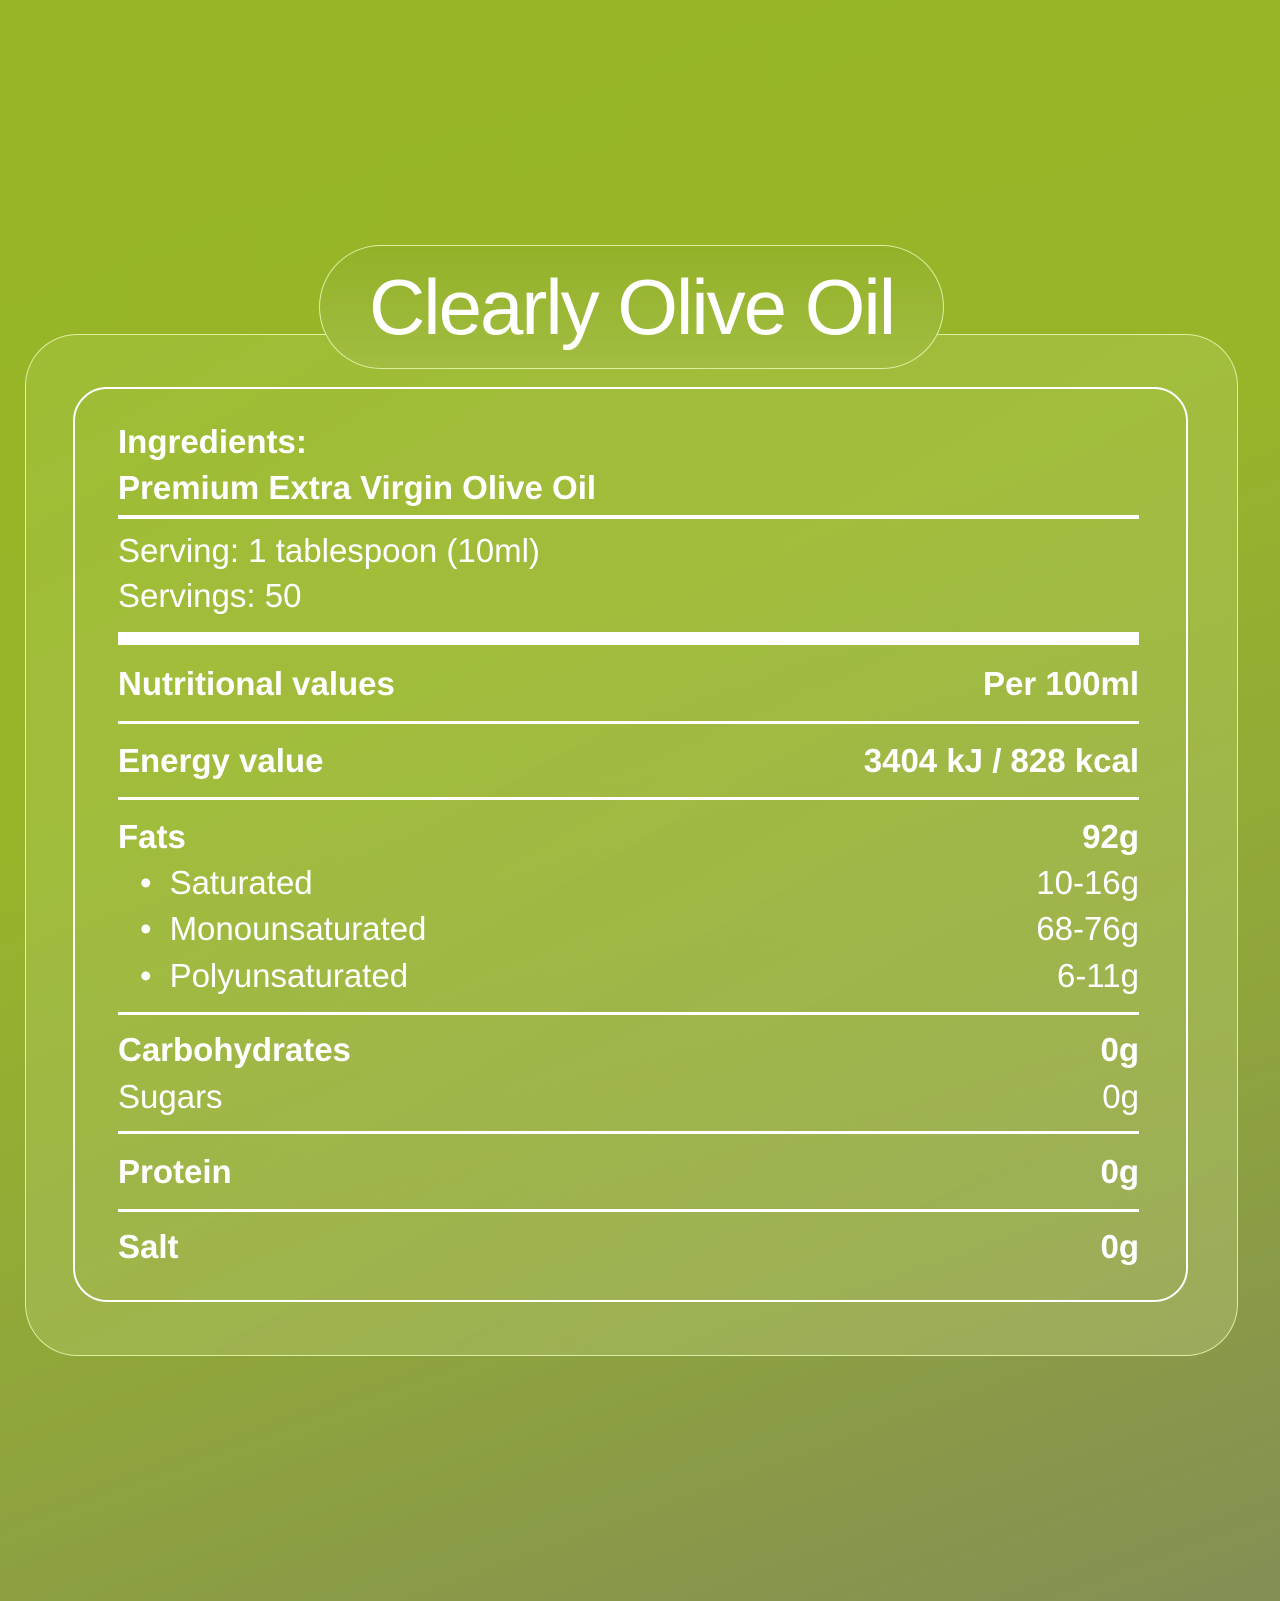 The image size is (1280, 1601). I want to click on table-row-protein: Protein 0g, so click(628, 1171).